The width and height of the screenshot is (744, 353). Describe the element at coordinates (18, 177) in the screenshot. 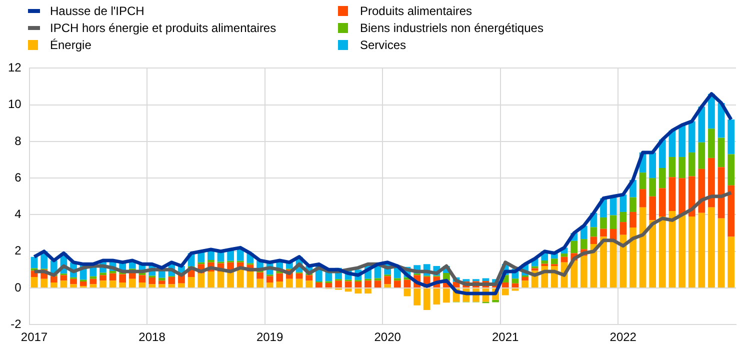

I see `y-tick-label: 6` at that location.